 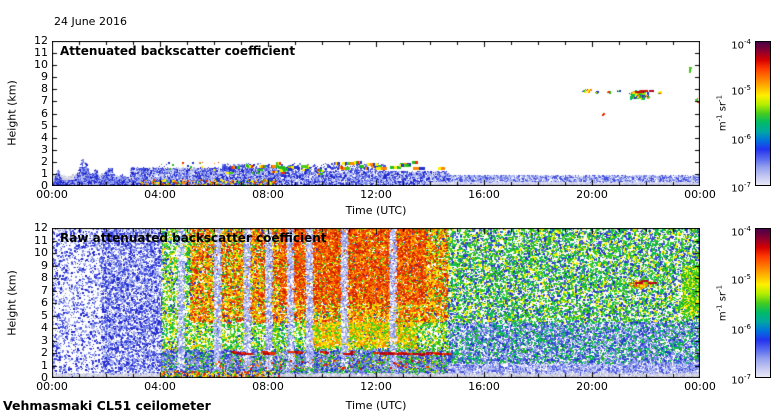 What do you see at coordinates (107, 405) in the screenshot?
I see `footer-label: Vehmasmaki CL51 ceilometer` at bounding box center [107, 405].